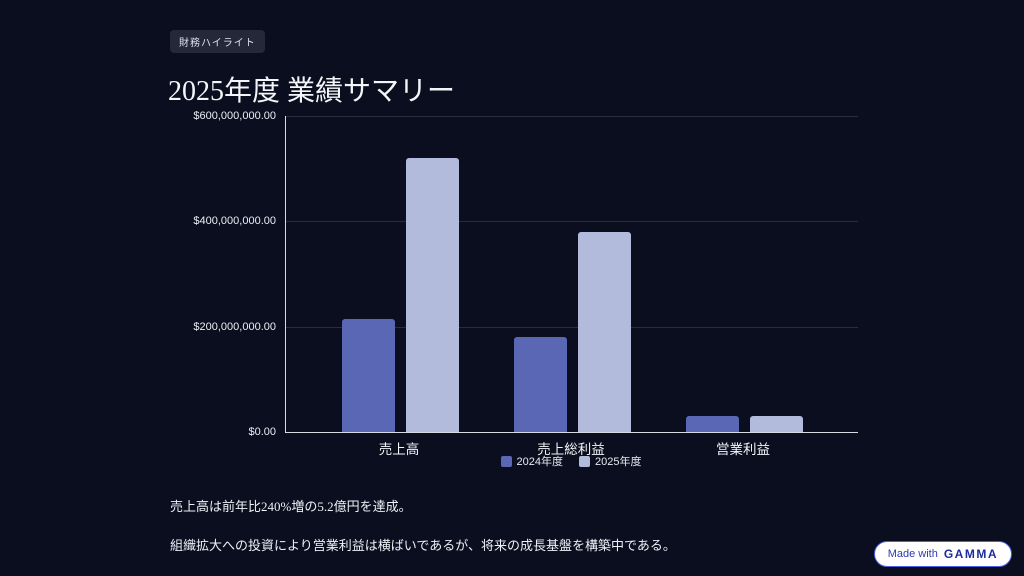  I want to click on y-axis-tick-label: $0.00, so click(262, 432).